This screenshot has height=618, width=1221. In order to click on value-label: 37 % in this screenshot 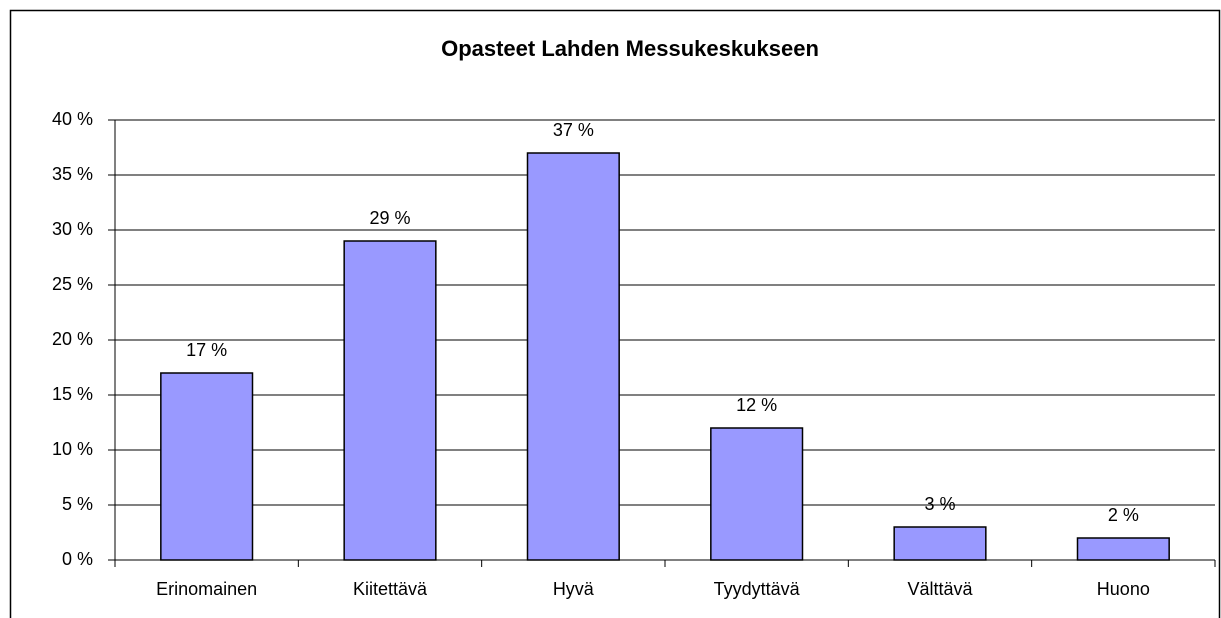, I will do `click(573, 130)`.